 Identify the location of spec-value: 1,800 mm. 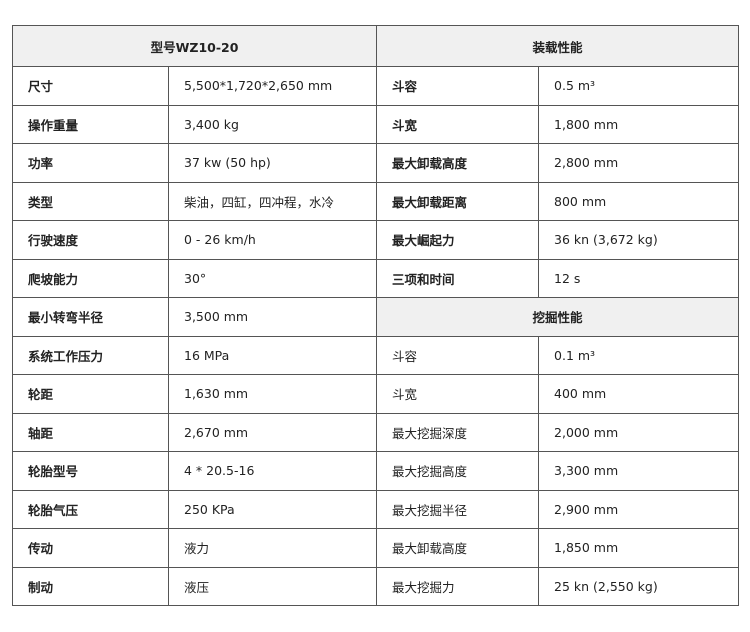
(639, 124).